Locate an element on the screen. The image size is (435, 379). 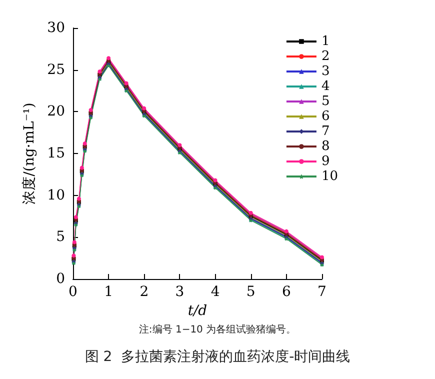
text: 注:编号 1−10 为各组试验猪编号。 is located at coordinates (217, 330).